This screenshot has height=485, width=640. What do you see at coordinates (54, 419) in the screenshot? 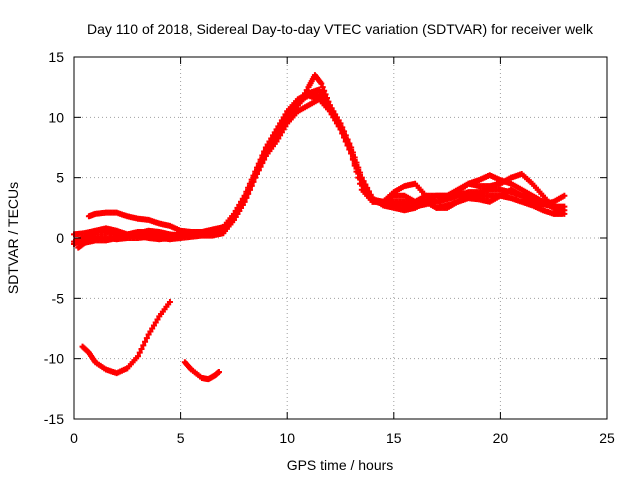
I see `y-tick-label: -15` at bounding box center [54, 419].